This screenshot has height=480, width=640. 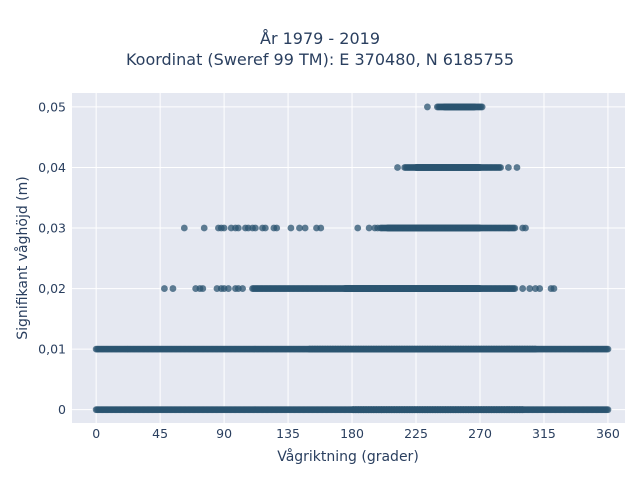 What do you see at coordinates (608, 433) in the screenshot?
I see `x-tick-label: 360` at bounding box center [608, 433].